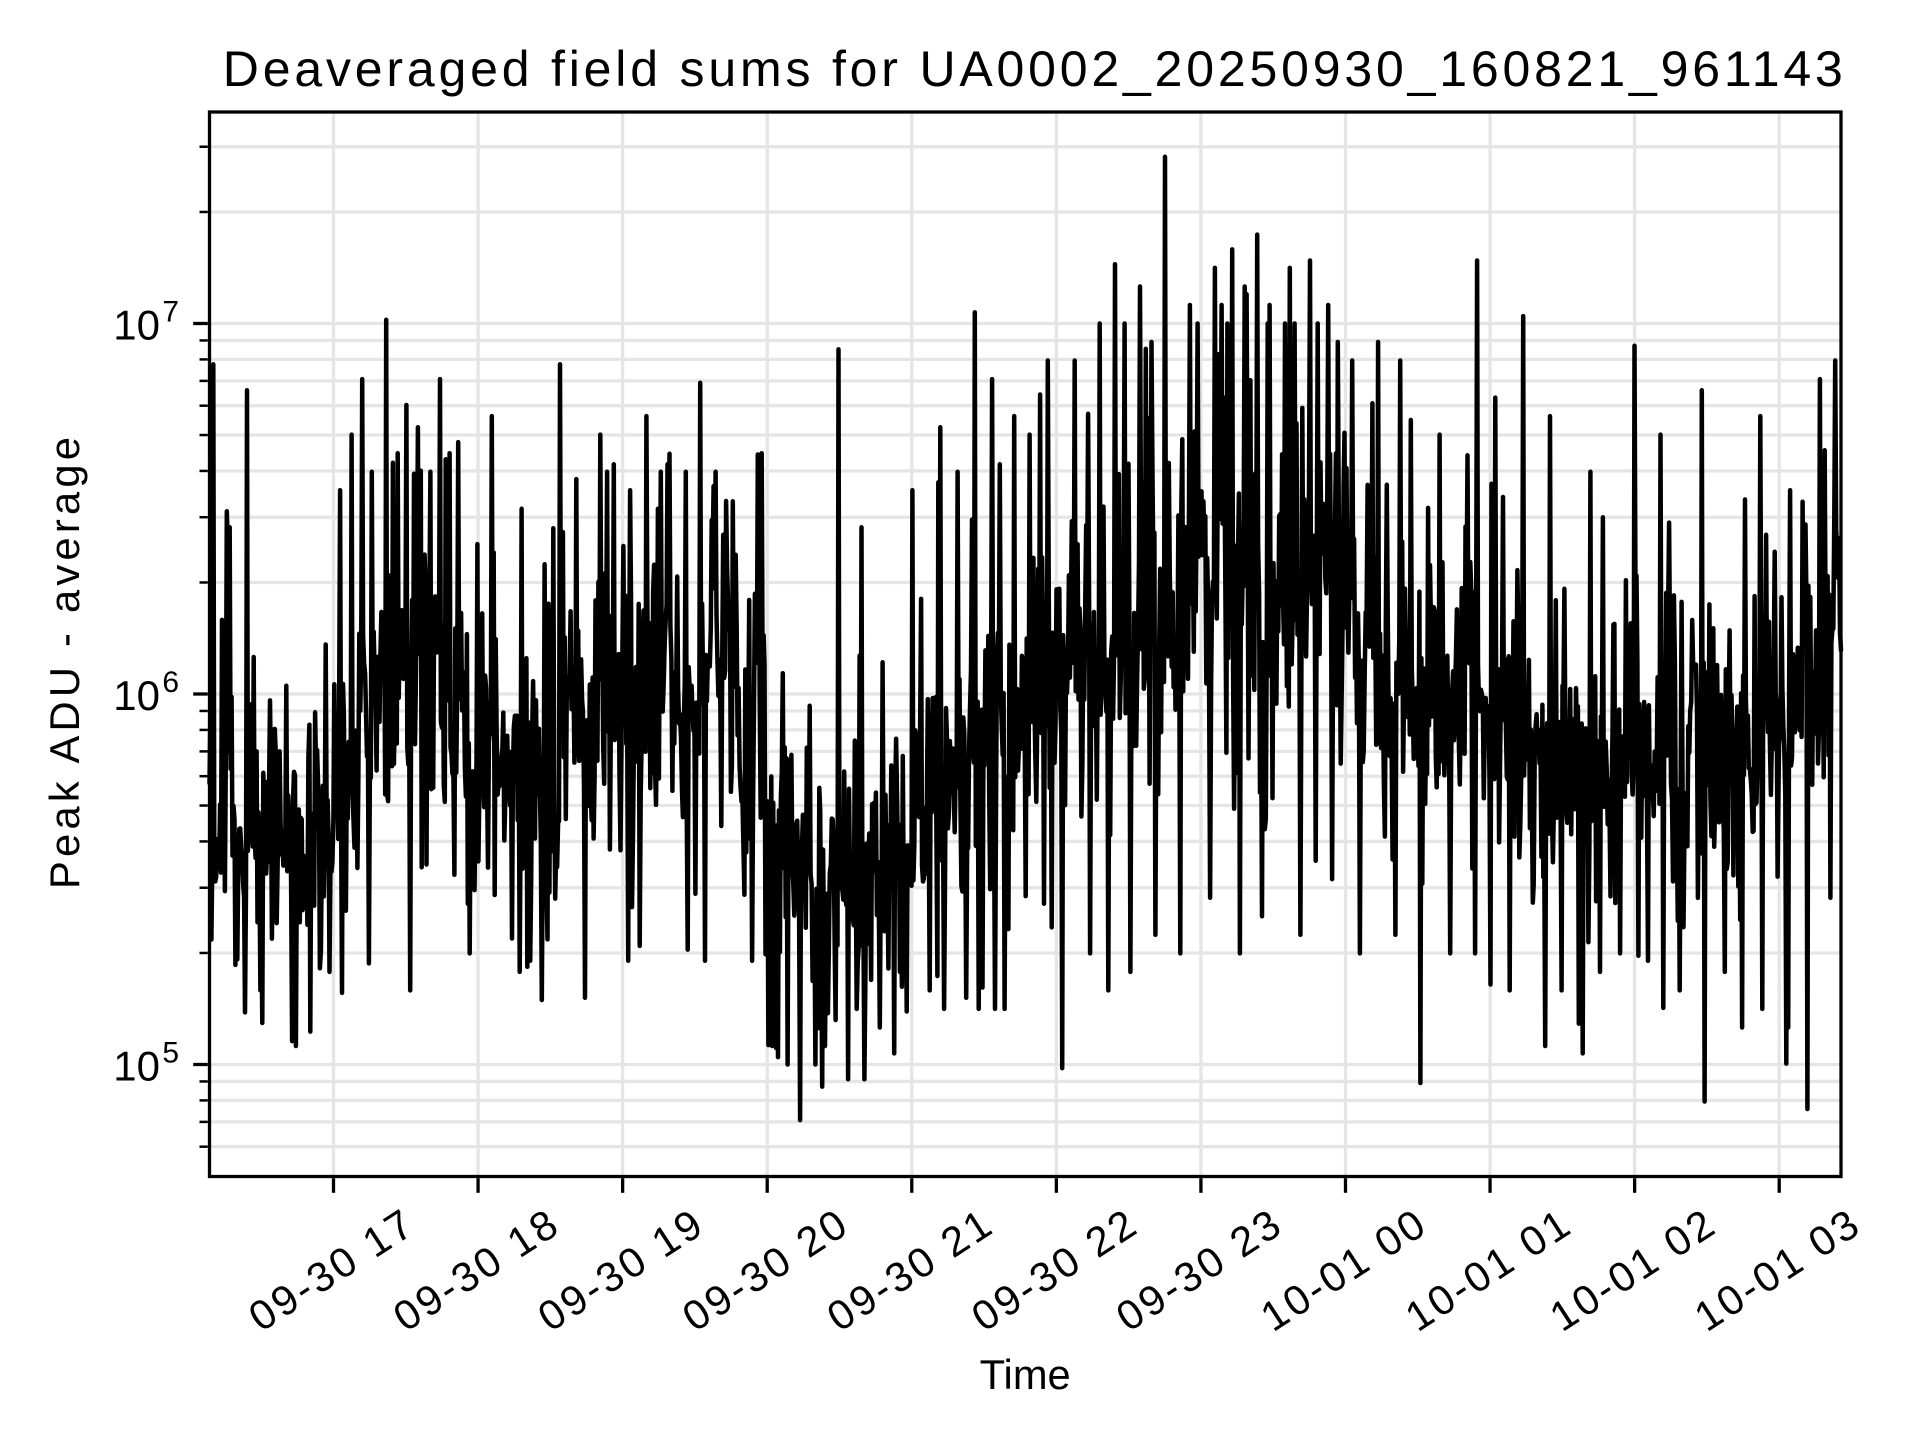 Image resolution: width=1920 pixels, height=1445 pixels. Describe the element at coordinates (170, 682) in the screenshot. I see `svg-text: 6` at that location.